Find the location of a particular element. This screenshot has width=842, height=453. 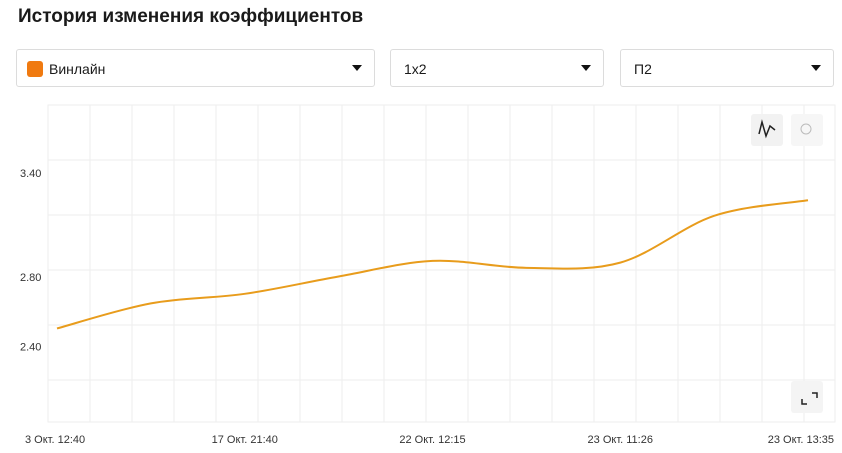

zoom-button is located at coordinates (807, 130).